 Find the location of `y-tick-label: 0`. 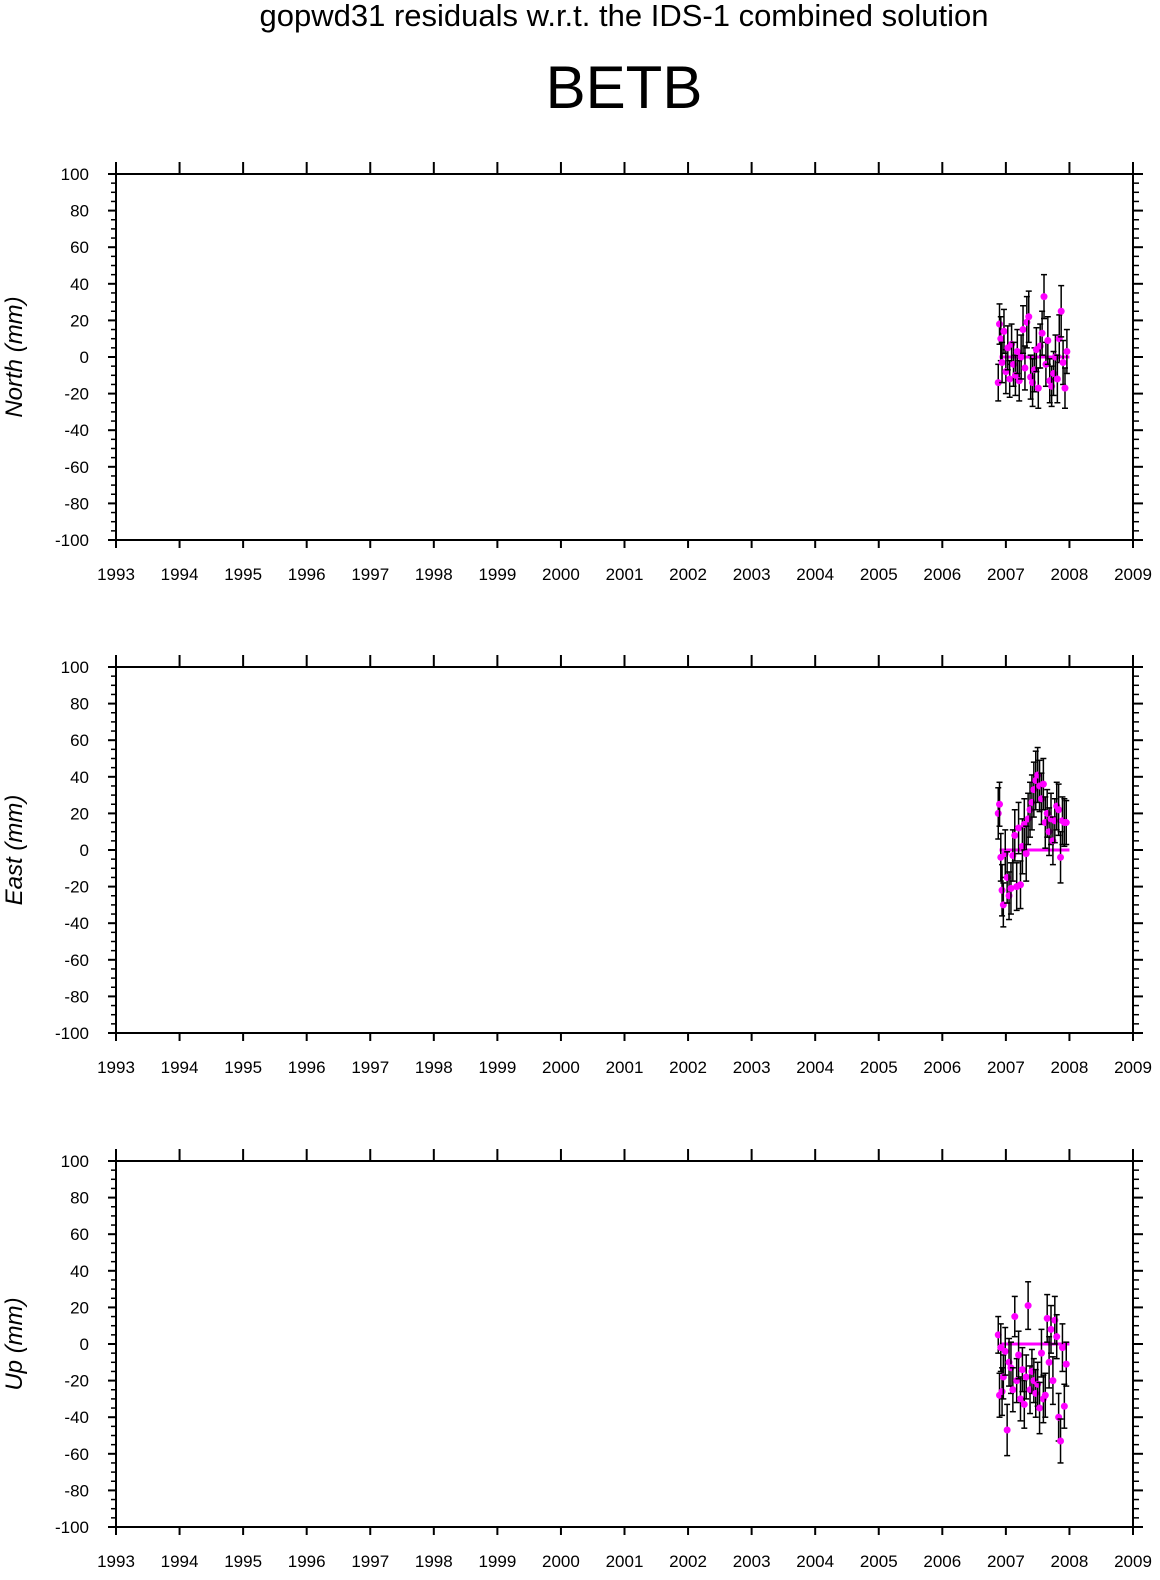

y-tick-label: 0 is located at coordinates (84, 850).